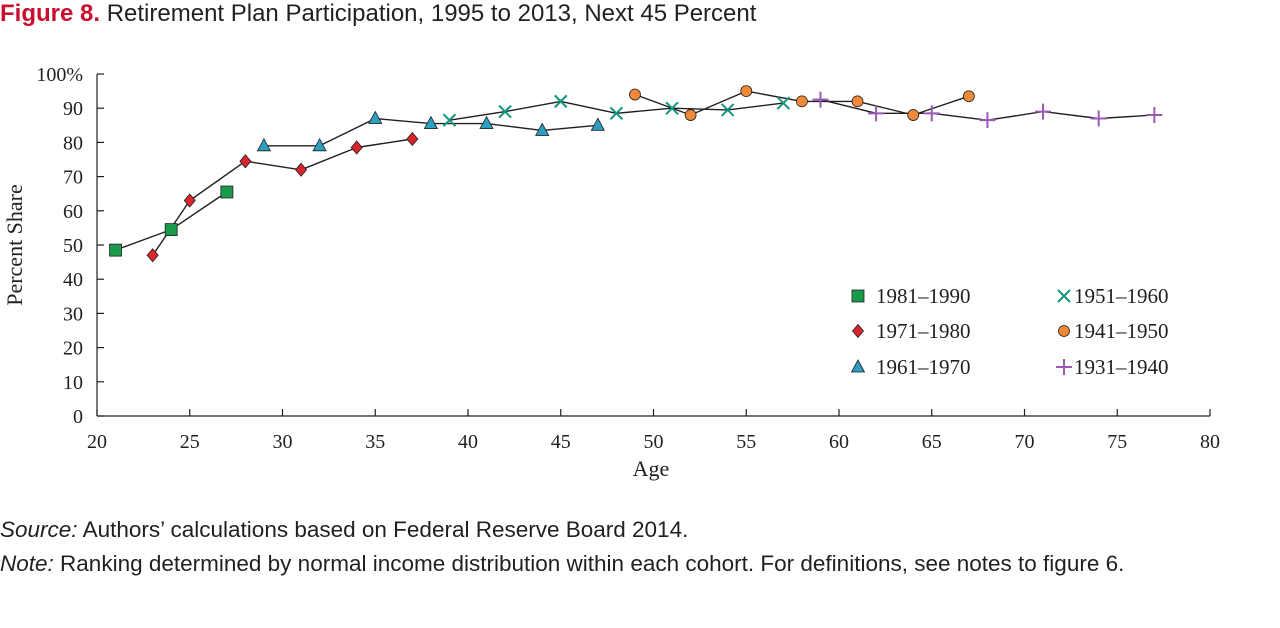 The width and height of the screenshot is (1280, 628). Describe the element at coordinates (746, 442) in the screenshot. I see `x-tick-label: 55` at that location.